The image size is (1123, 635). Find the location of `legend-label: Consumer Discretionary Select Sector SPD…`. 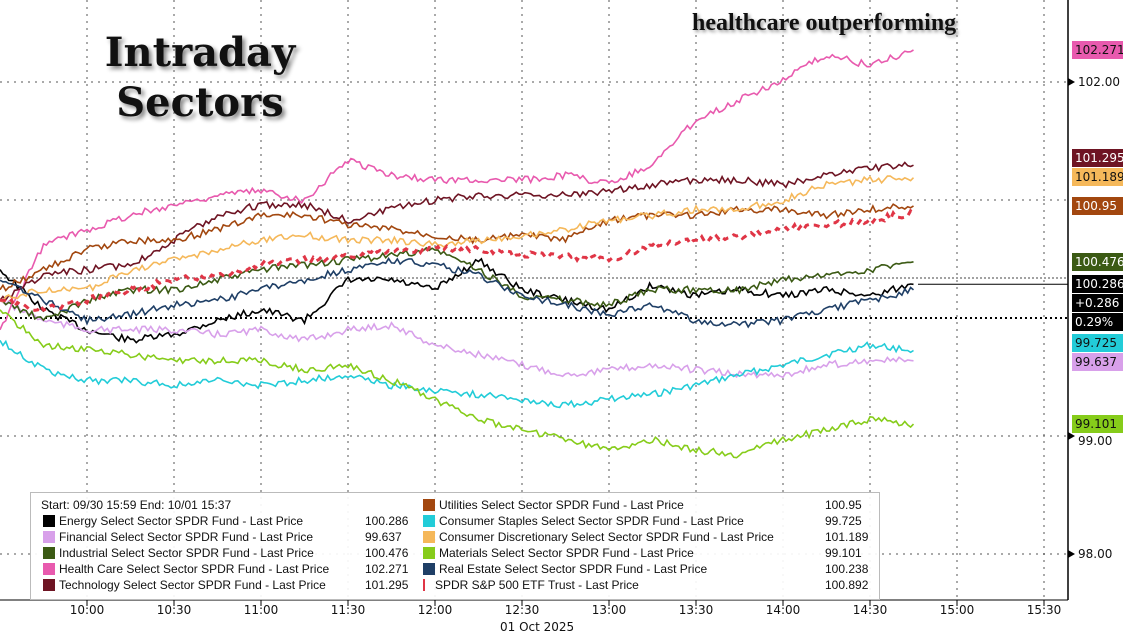

legend-label: Consumer Discretionary Select Sector SPD… is located at coordinates (606, 537).